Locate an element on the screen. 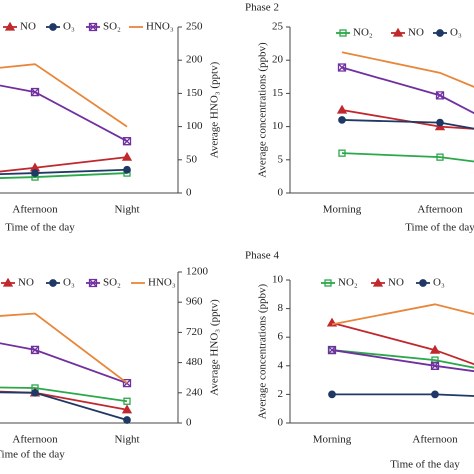 The image size is (474, 474). y2-tick-label: 250 is located at coordinates (194, 27).